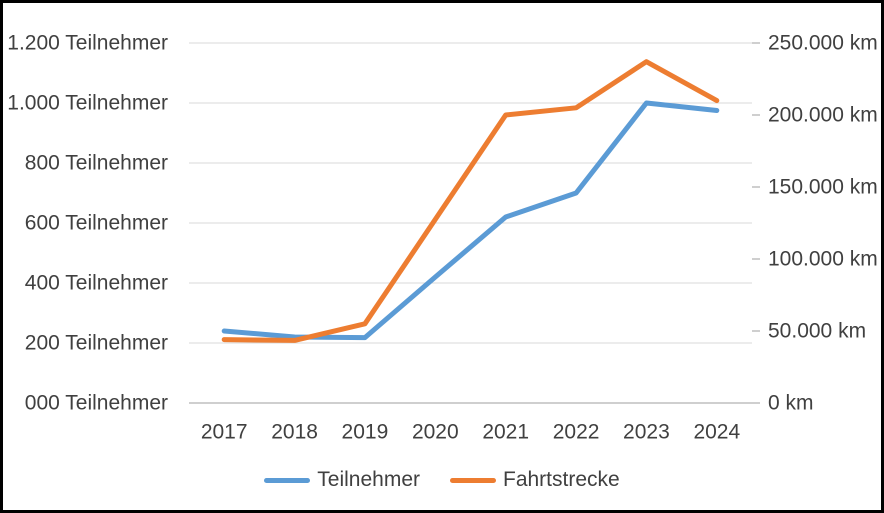 Image resolution: width=884 pixels, height=513 pixels. I want to click on right-axis-tick-label: 150.000 km, so click(823, 187).